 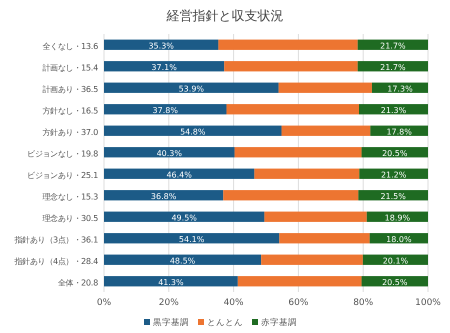 What do you see at coordinates (55, 261) in the screenshot?
I see `y-tick-label: 指針あり（4点）・28.4` at bounding box center [55, 261].